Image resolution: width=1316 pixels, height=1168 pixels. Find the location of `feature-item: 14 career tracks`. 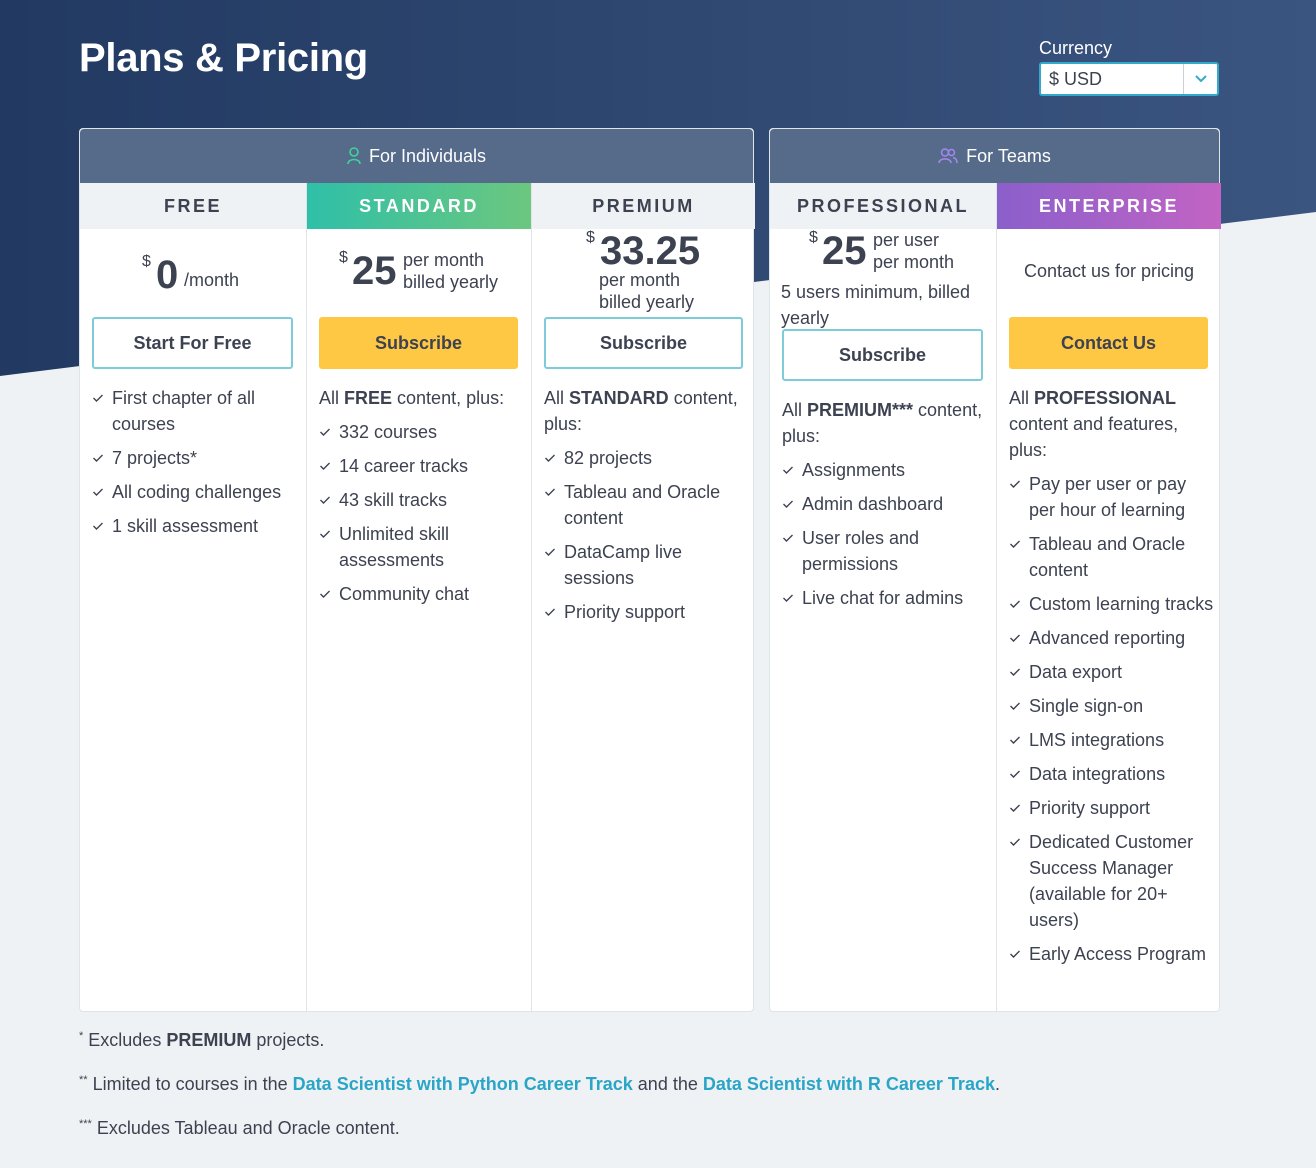

feature-item: 14 career tracks is located at coordinates (421, 466).